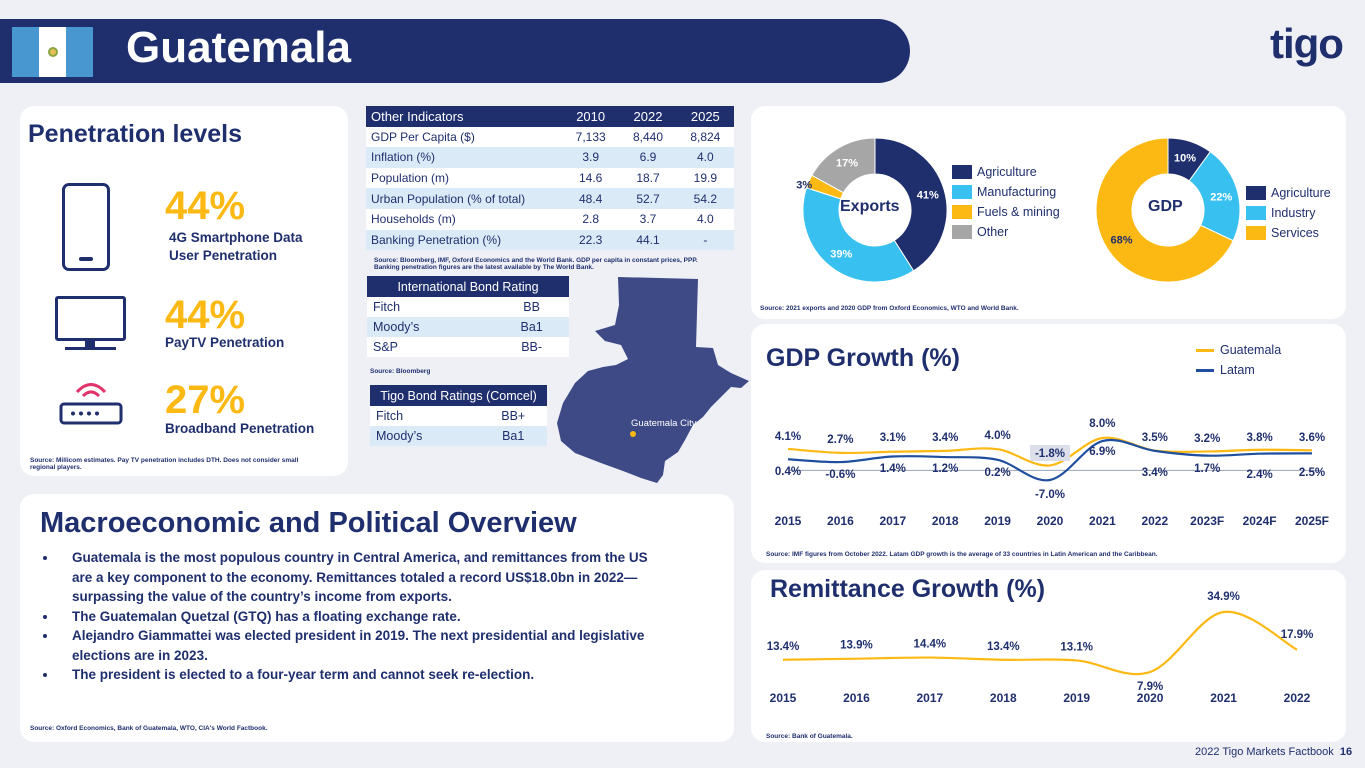  I want to click on bond-cell: Ba1, so click(513, 436).